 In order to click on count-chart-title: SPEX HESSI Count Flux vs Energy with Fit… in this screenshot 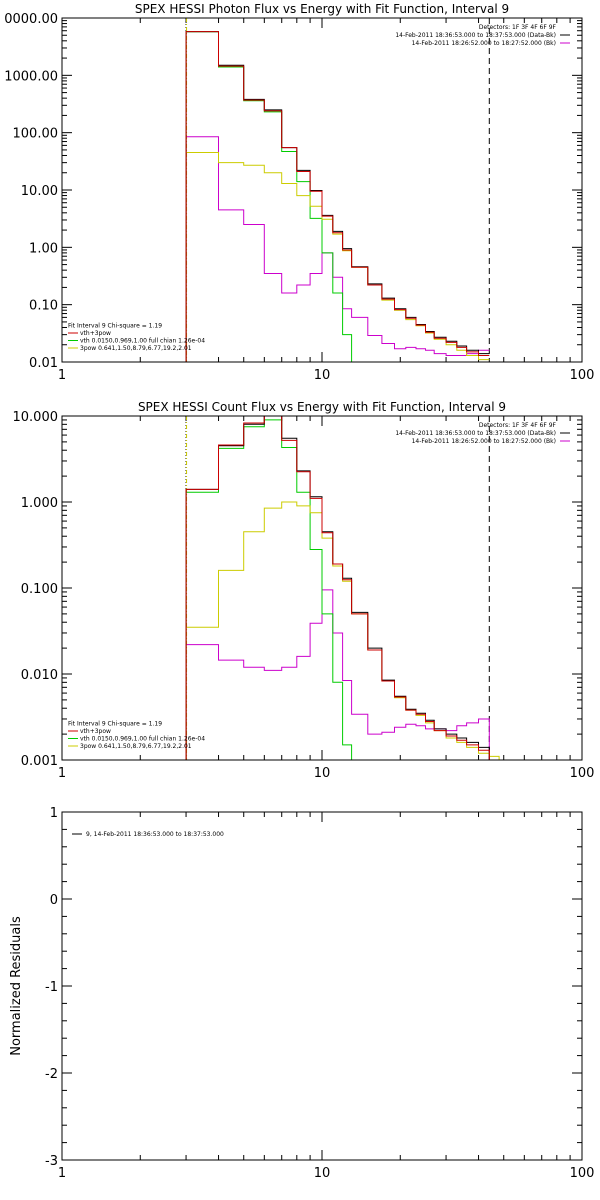, I will do `click(322, 407)`.